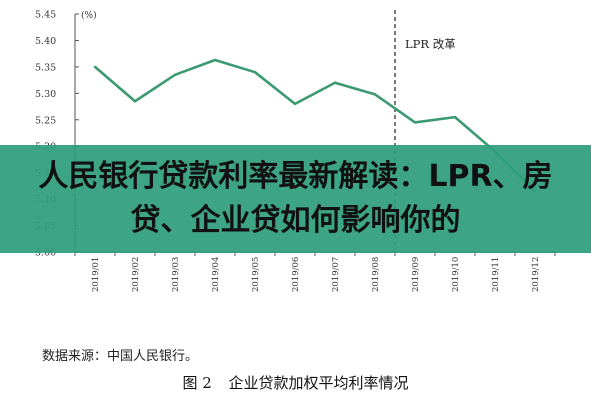  What do you see at coordinates (96, 274) in the screenshot?
I see `x-tick-label: 2019/01` at bounding box center [96, 274].